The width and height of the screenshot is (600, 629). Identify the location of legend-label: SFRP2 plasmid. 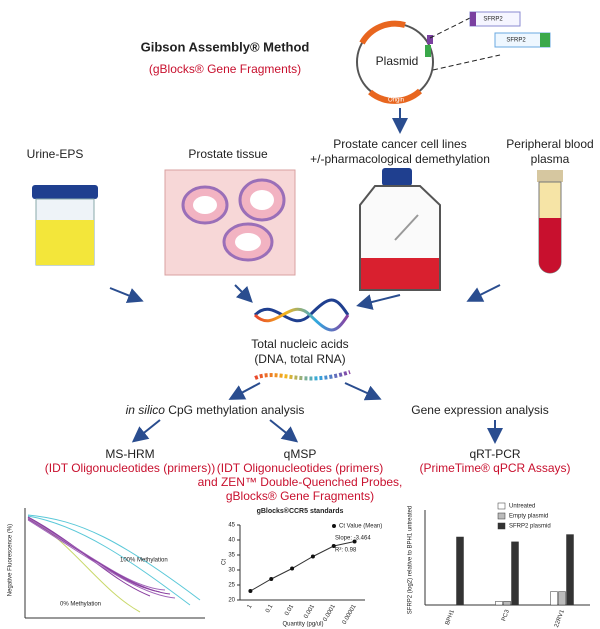
(530, 527).